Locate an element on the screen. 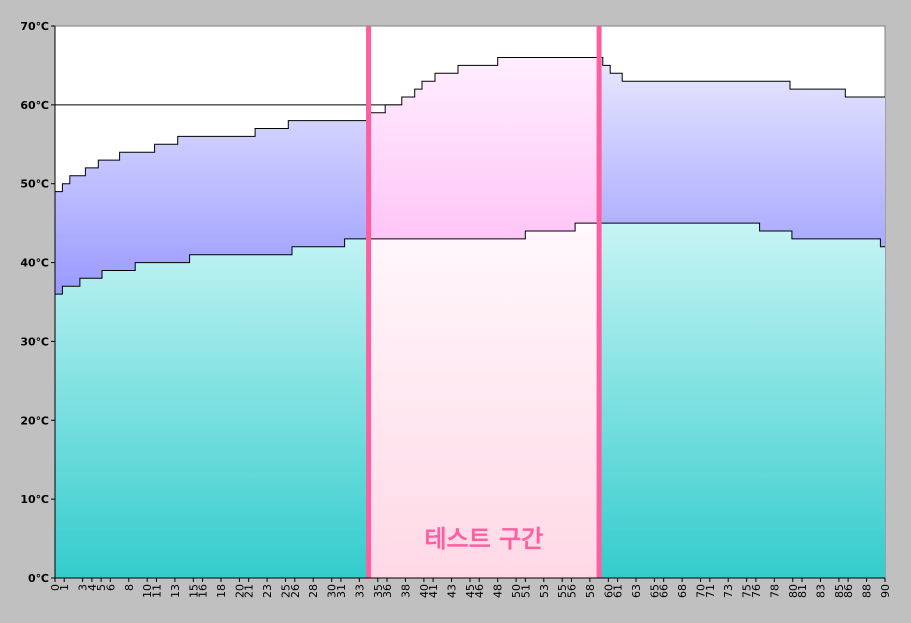  x-tick-label: 63 is located at coordinates (636, 591).